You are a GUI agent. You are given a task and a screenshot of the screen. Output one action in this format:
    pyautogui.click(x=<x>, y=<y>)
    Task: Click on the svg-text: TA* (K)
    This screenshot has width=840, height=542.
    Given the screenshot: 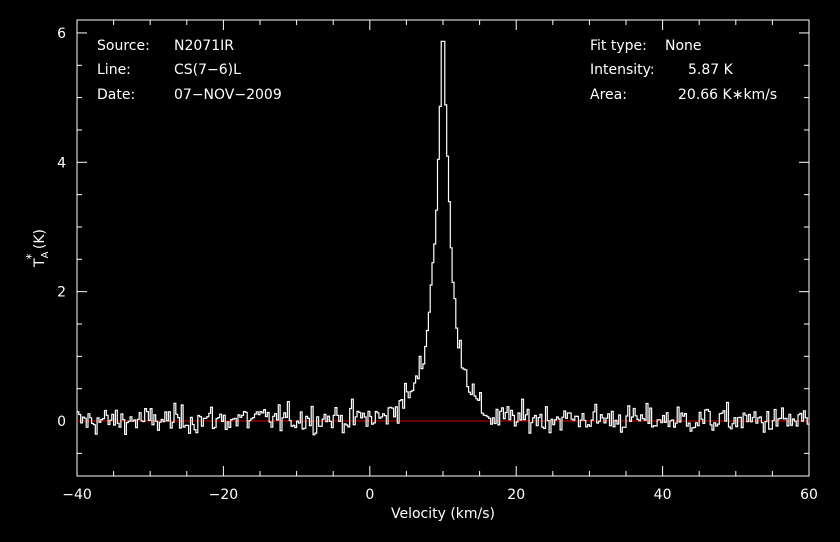 What is the action you would take?
    pyautogui.click(x=37, y=248)
    